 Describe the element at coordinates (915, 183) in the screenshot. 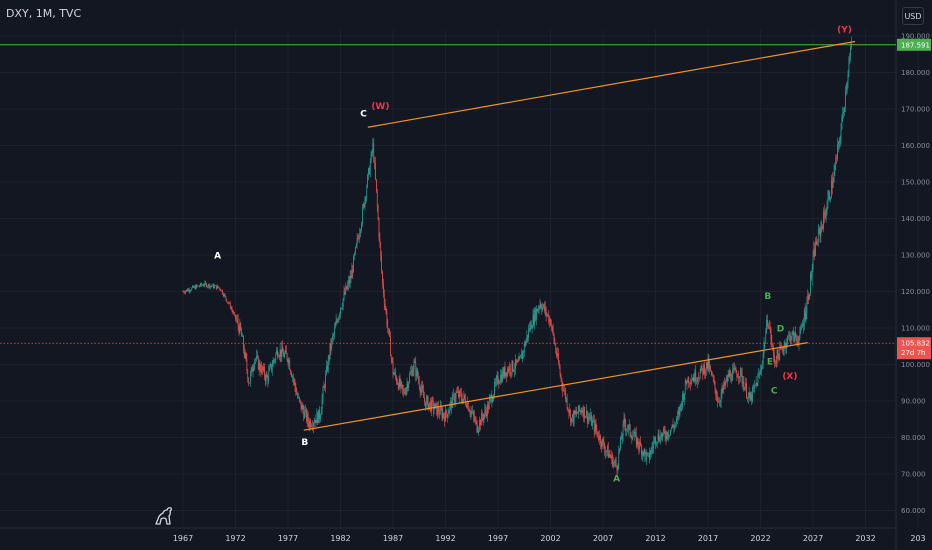

I see `price-tick-label: 150.000` at that location.